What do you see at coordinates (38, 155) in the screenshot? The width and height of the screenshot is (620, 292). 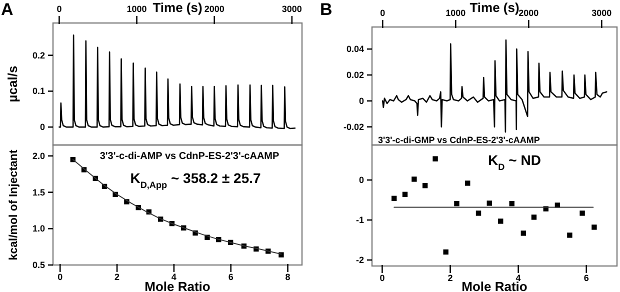 I see `y-tick-label: 2.0` at bounding box center [38, 155].